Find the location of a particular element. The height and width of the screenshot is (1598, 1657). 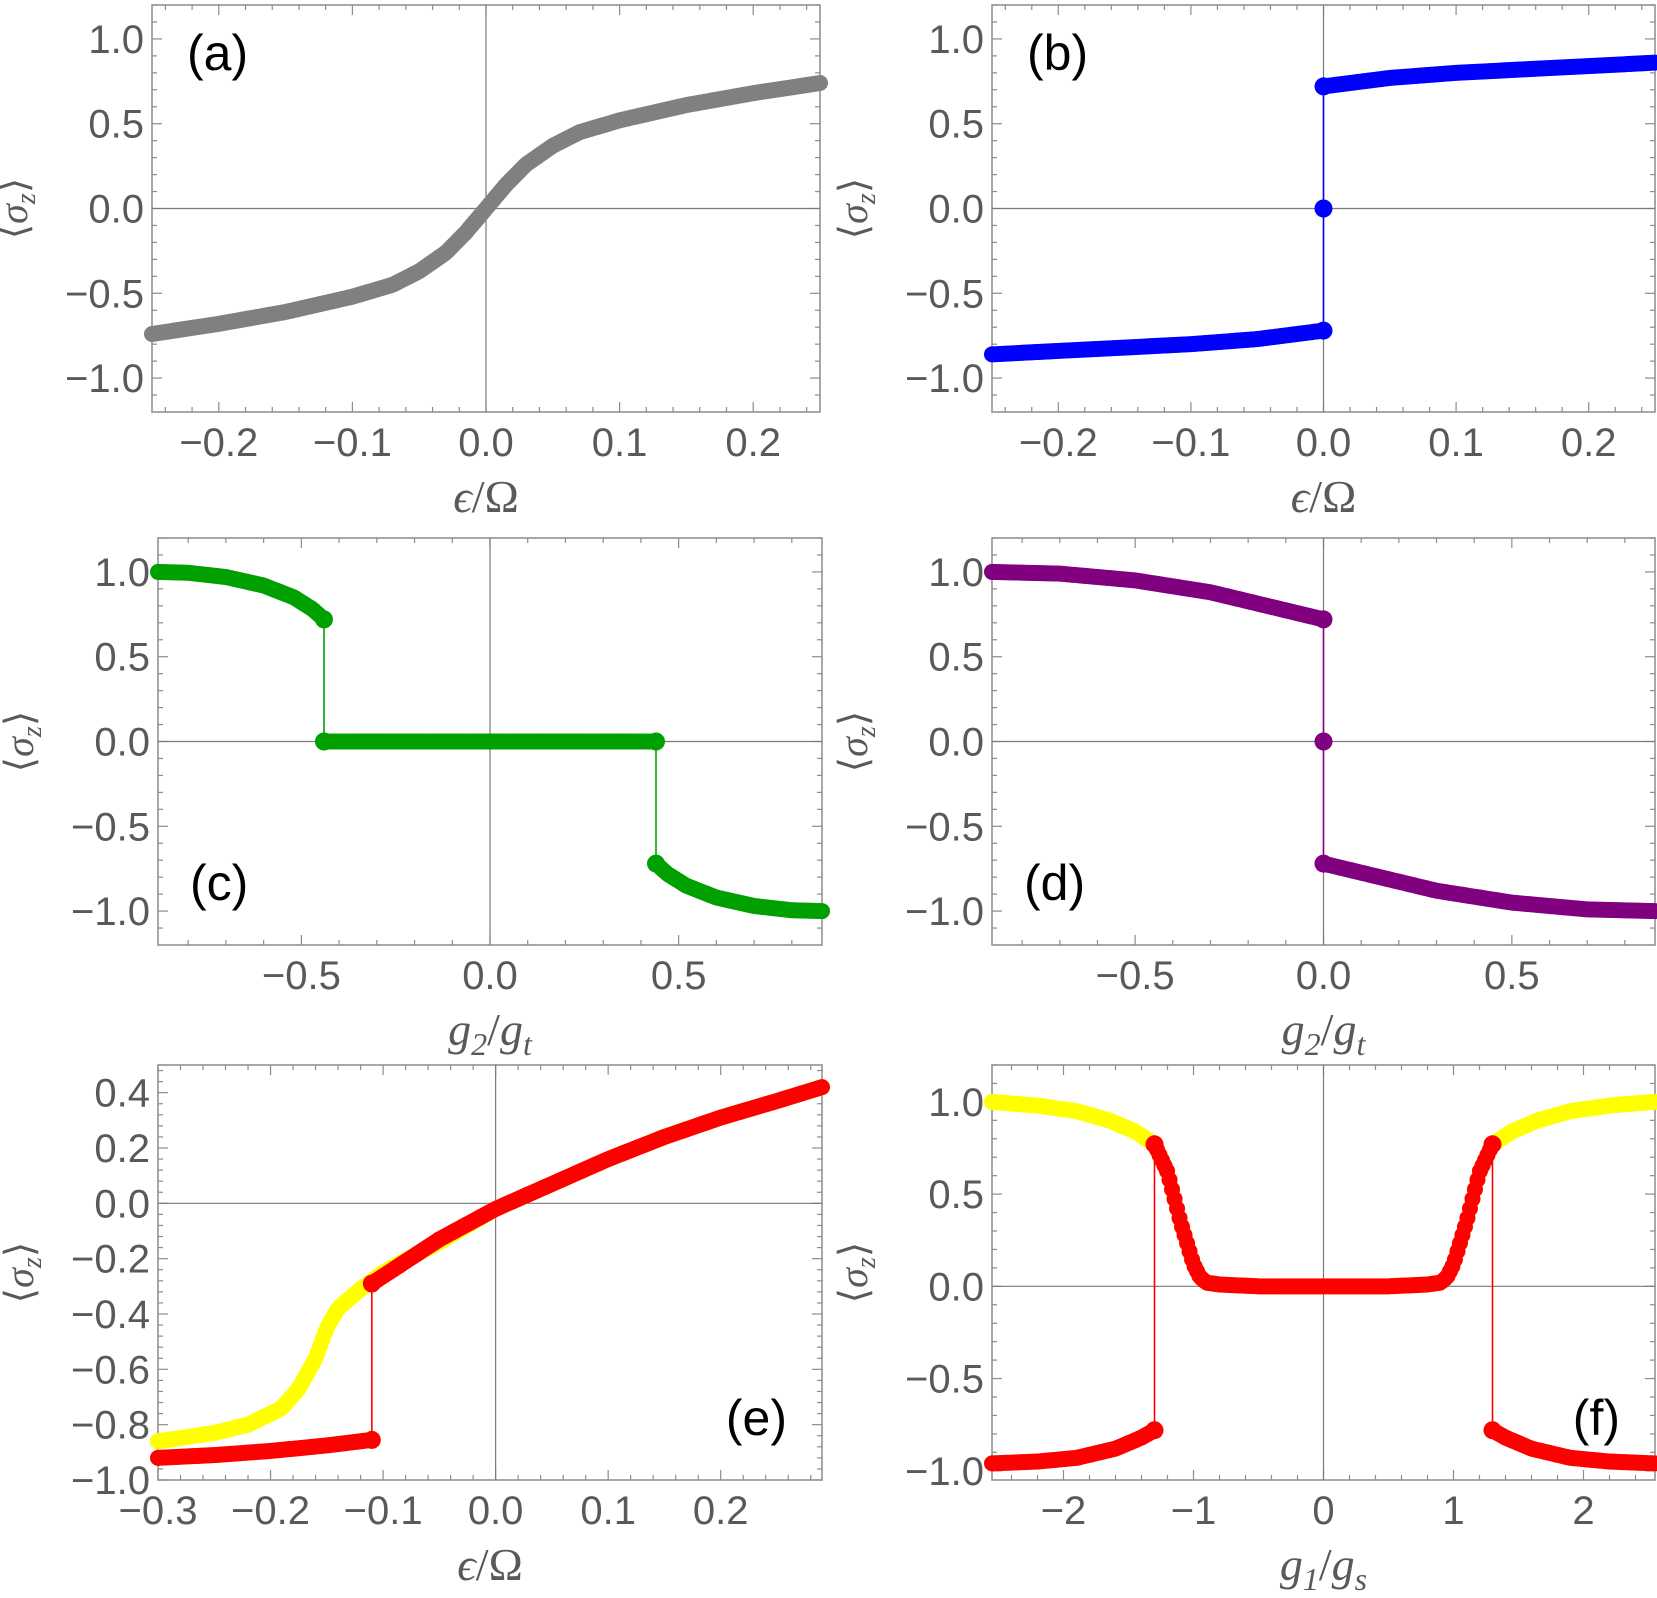

x-tick-label: −1 is located at coordinates (1194, 1511).